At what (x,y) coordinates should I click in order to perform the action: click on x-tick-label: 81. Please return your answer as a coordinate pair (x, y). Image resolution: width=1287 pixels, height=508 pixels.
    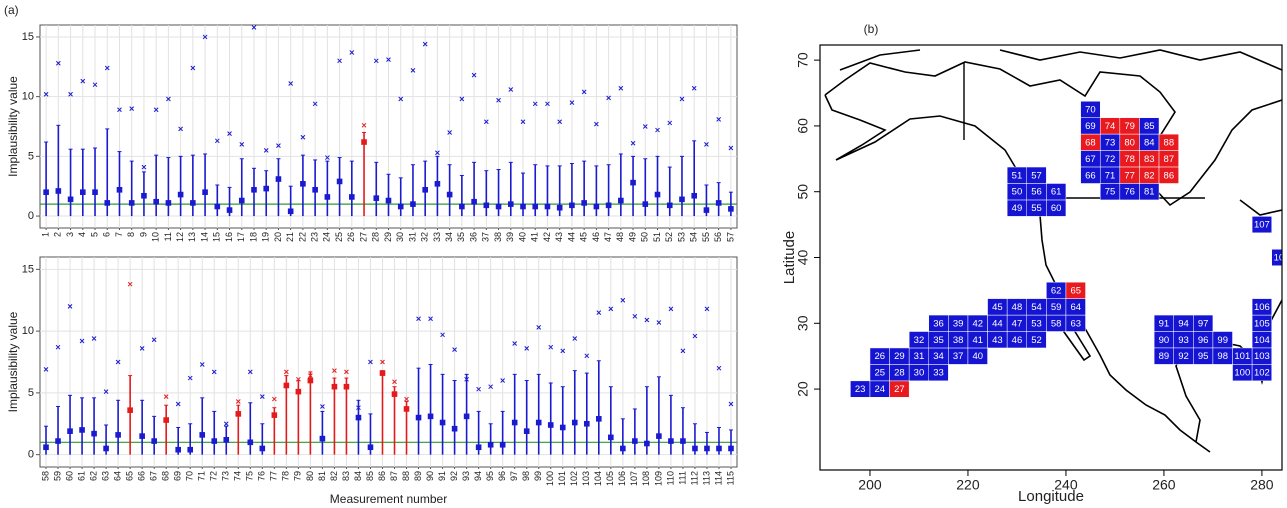
    Looking at the image, I should click on (322, 476).